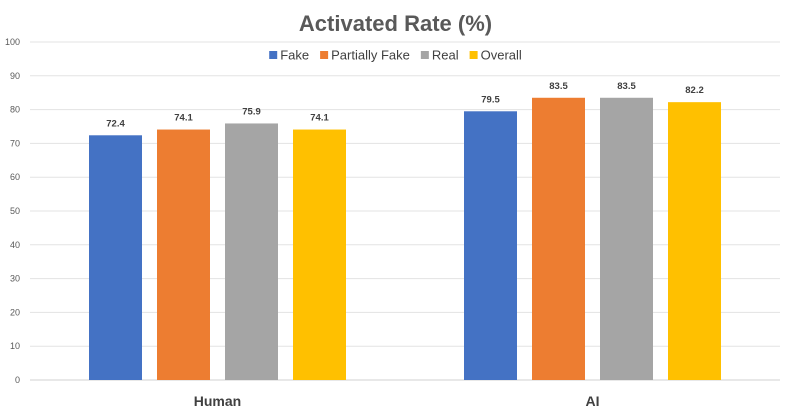  Describe the element at coordinates (405, 105) in the screenshot. I see `data-labels: 72.4 74.1 75.9 74.1 79.5 83.5 83.5 82.2` at that location.